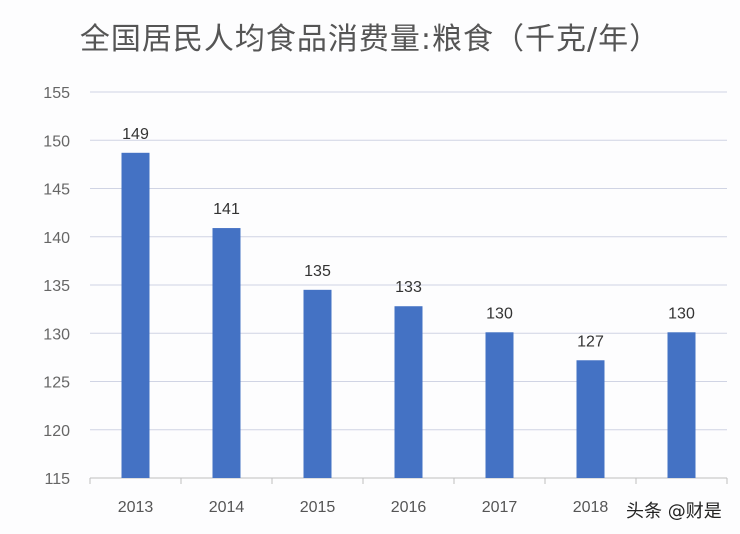 The width and height of the screenshot is (740, 534). I want to click on x-tick-label: 2014, so click(227, 507).